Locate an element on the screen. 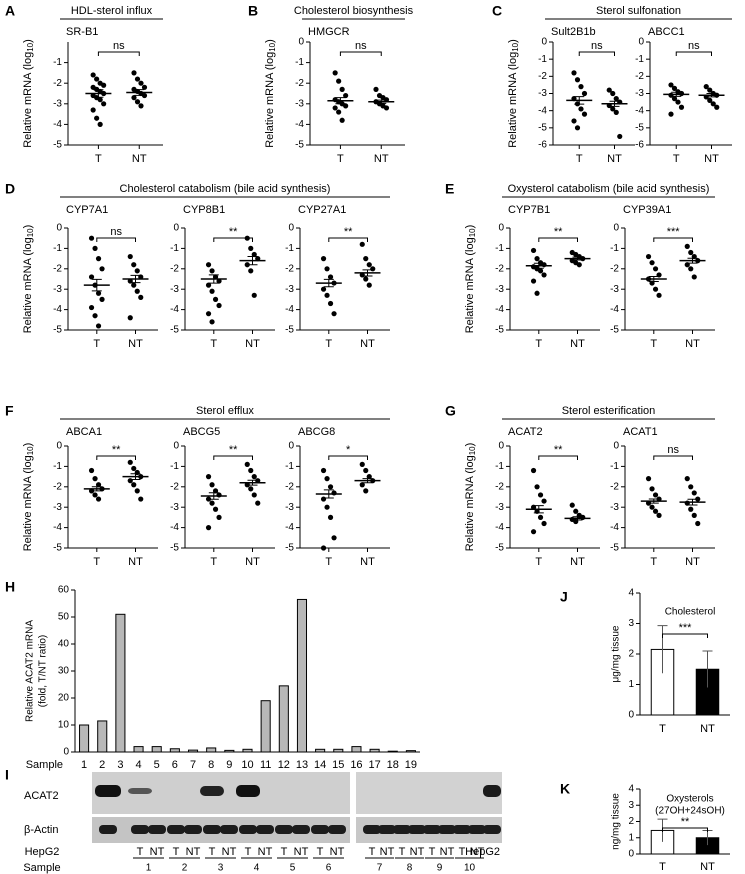  x-tick-label: 11 is located at coordinates (265, 765).